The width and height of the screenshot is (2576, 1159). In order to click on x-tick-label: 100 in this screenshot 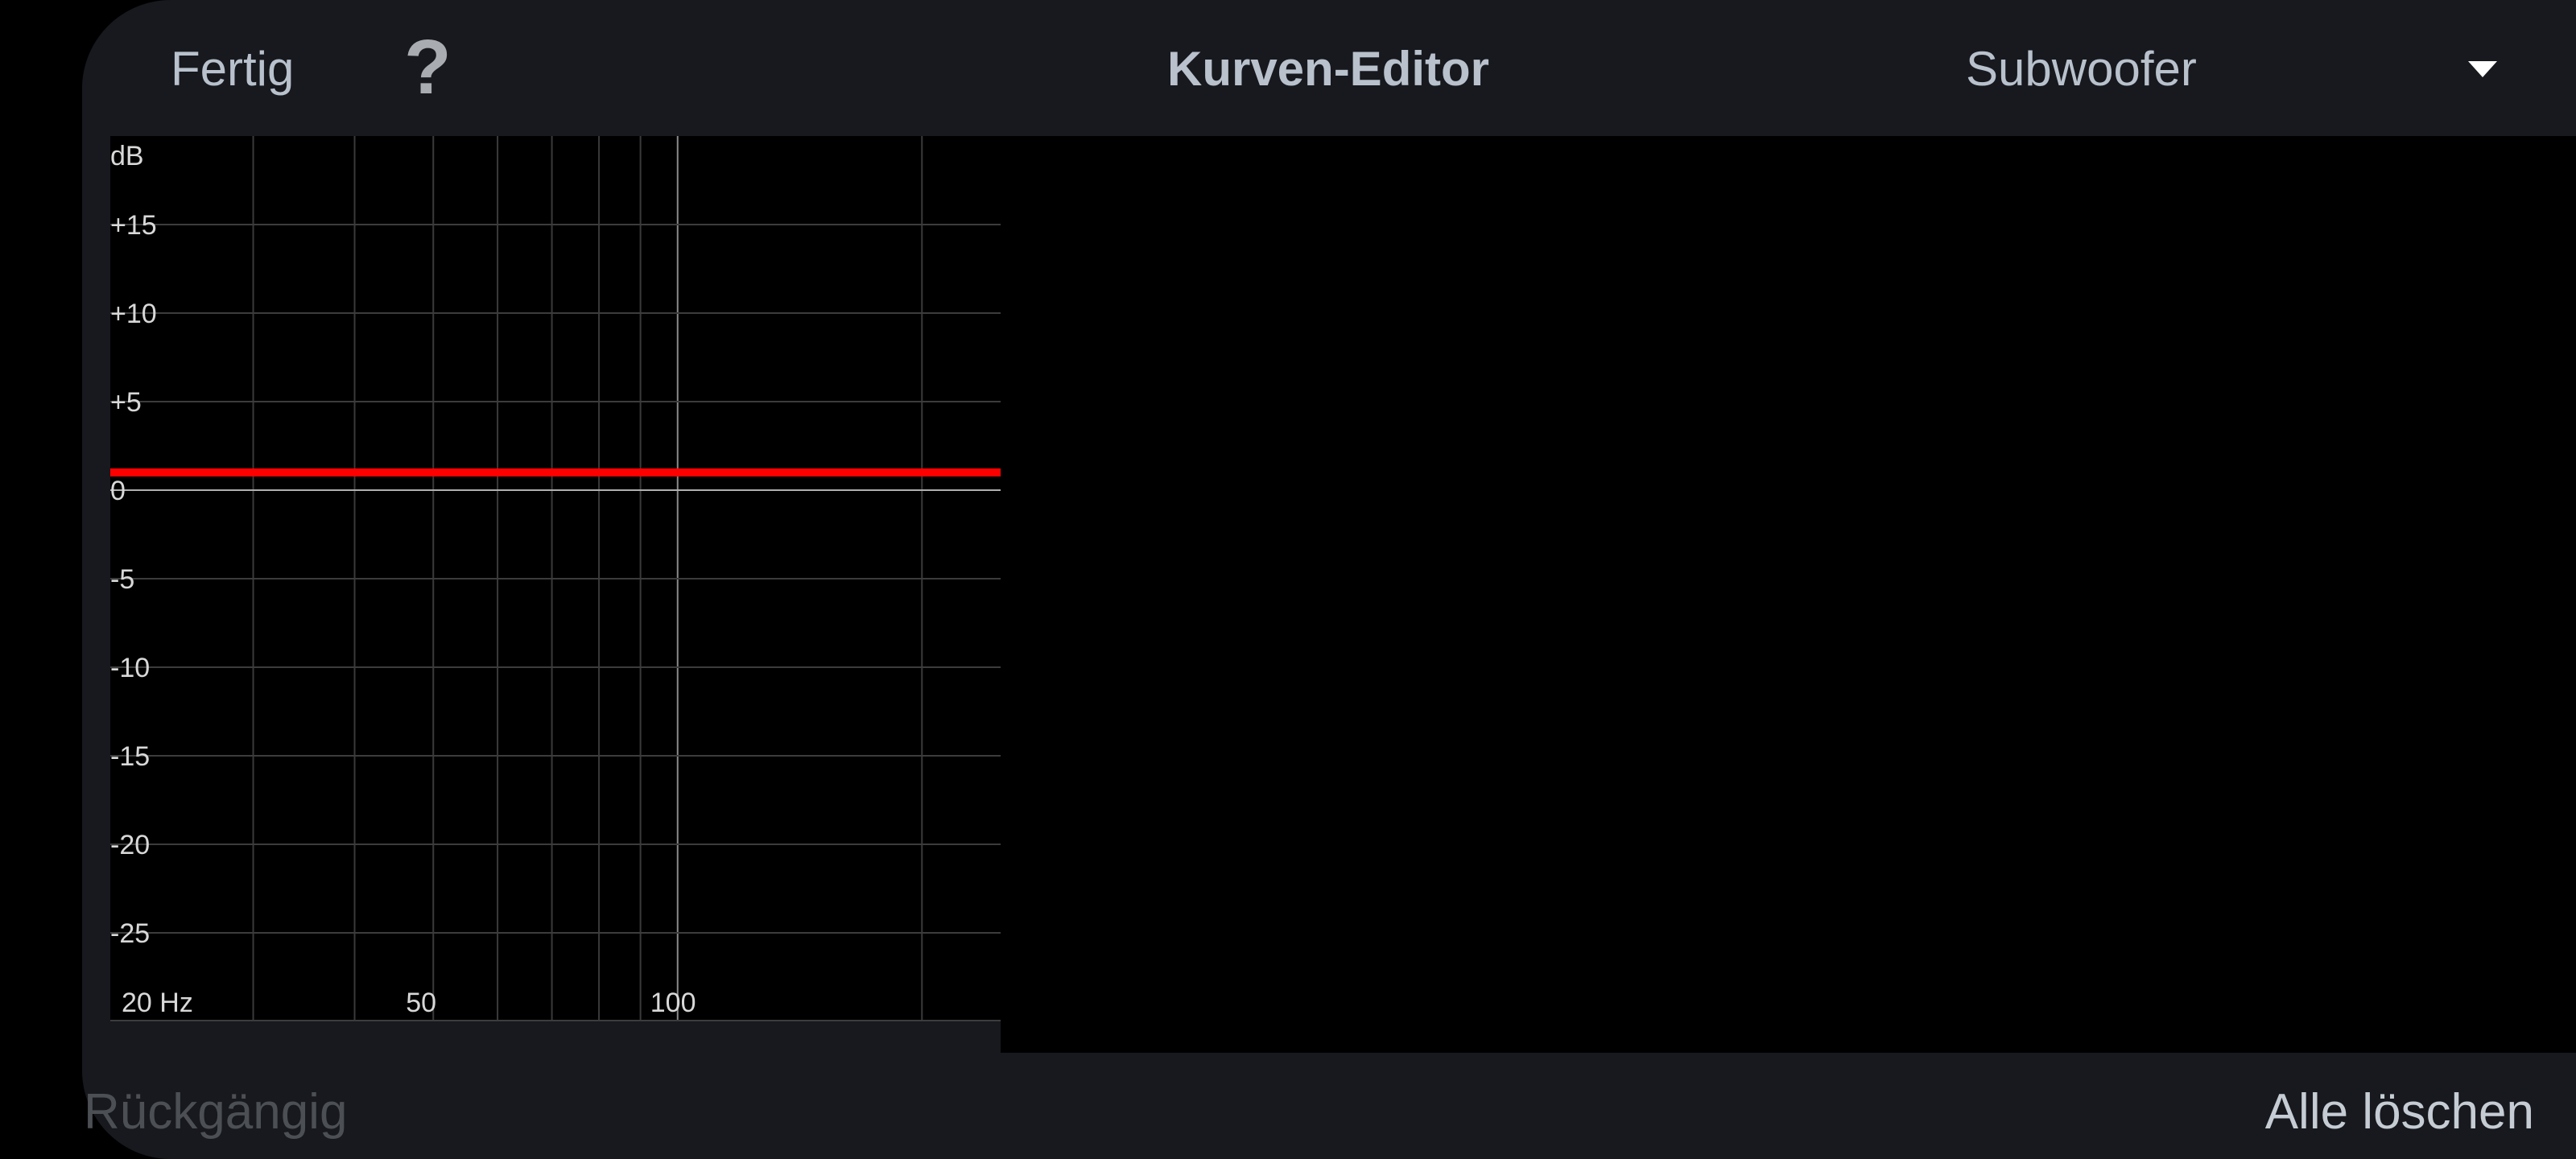, I will do `click(673, 1003)`.